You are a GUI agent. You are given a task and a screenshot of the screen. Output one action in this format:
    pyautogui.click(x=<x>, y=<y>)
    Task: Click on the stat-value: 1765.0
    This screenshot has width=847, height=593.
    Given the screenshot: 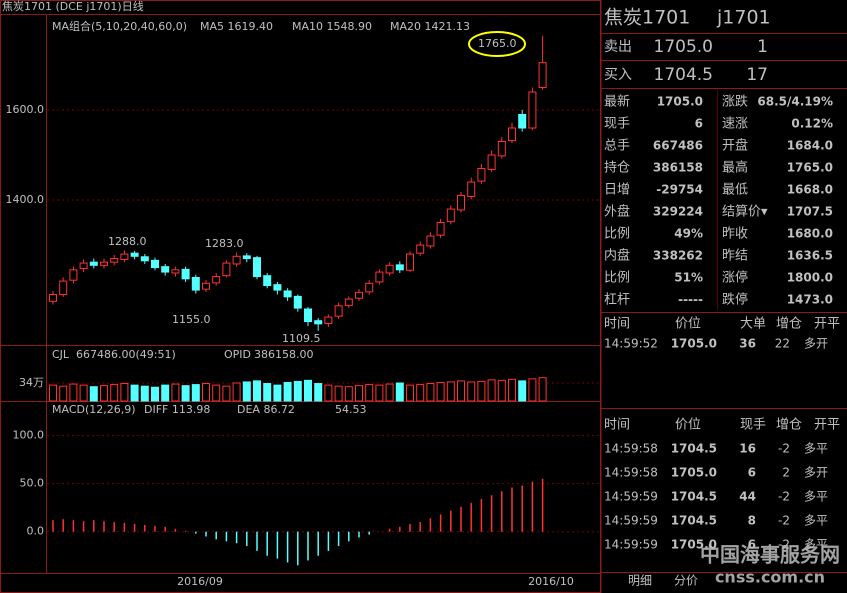 What is the action you would take?
    pyautogui.click(x=810, y=168)
    